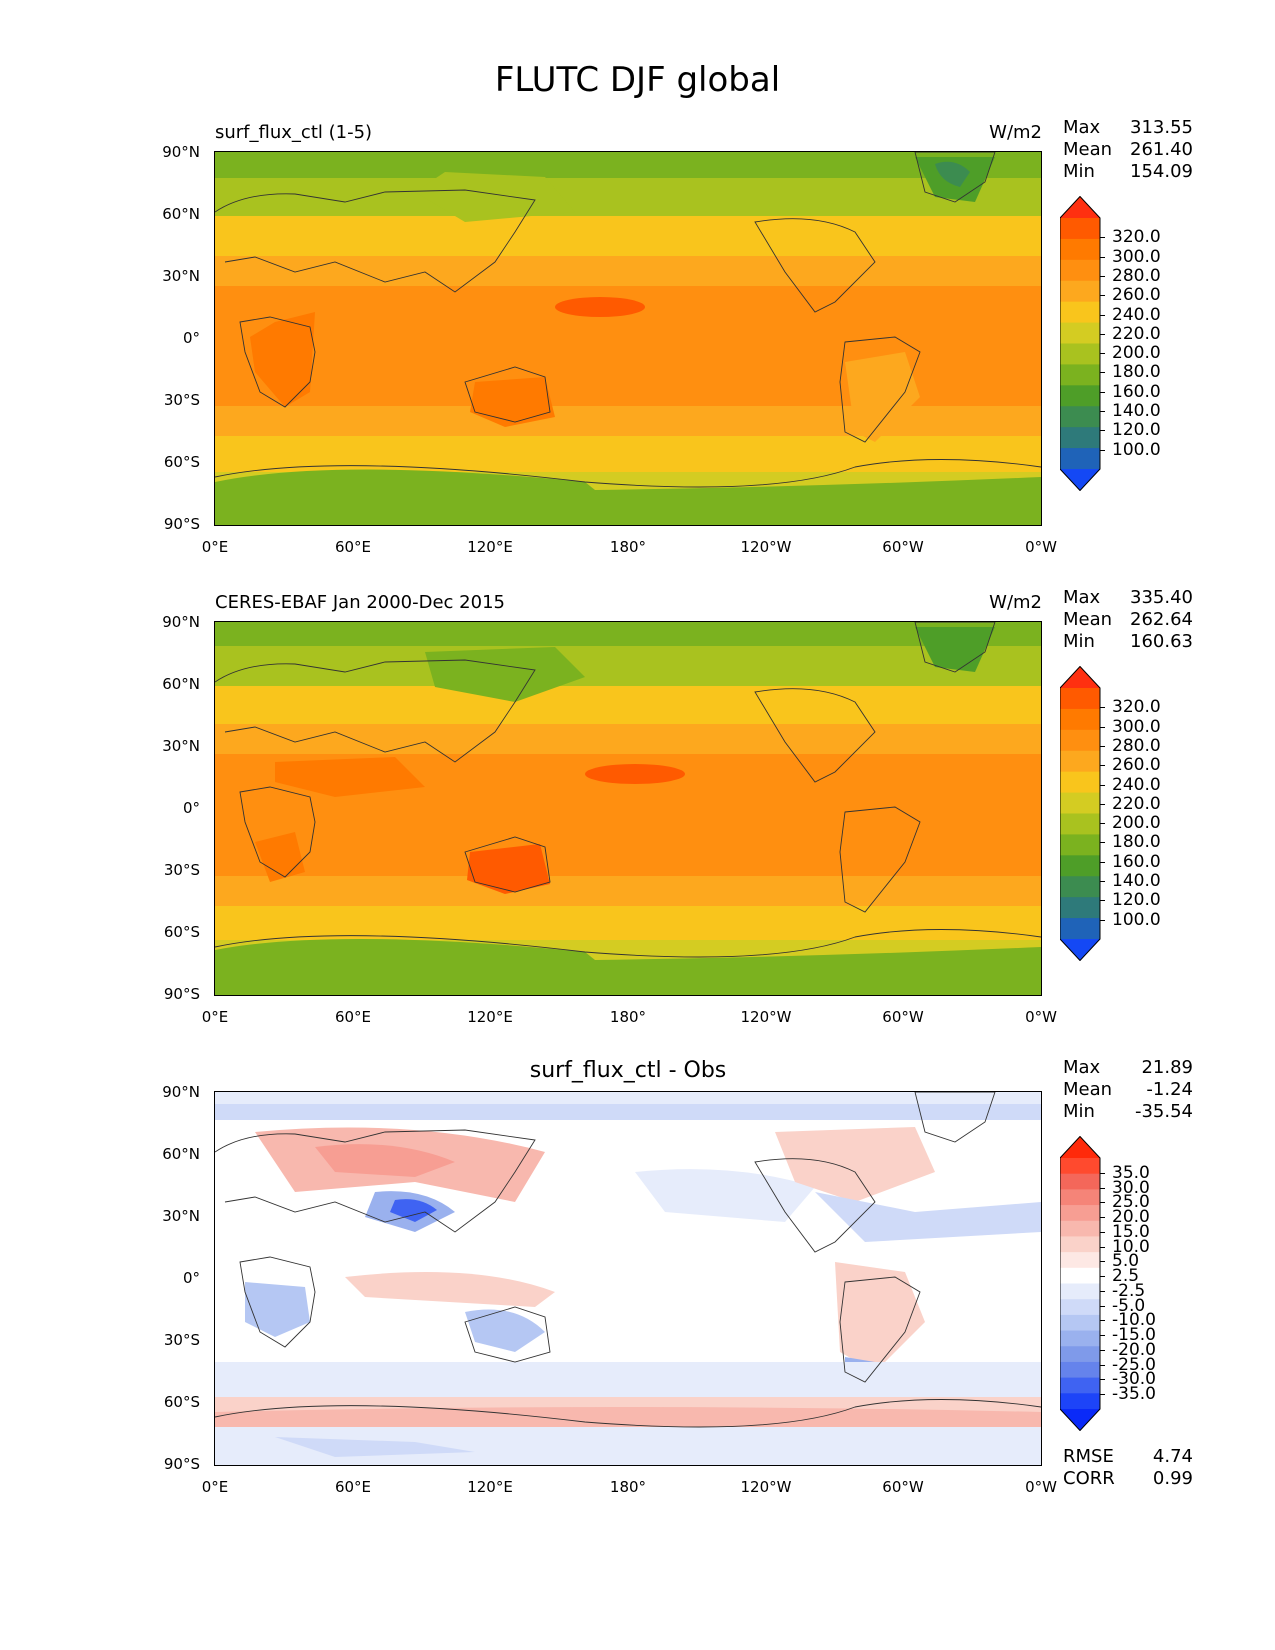  What do you see at coordinates (1136, 881) in the screenshot?
I see `colorbar-tick-label: 140.0` at bounding box center [1136, 881].